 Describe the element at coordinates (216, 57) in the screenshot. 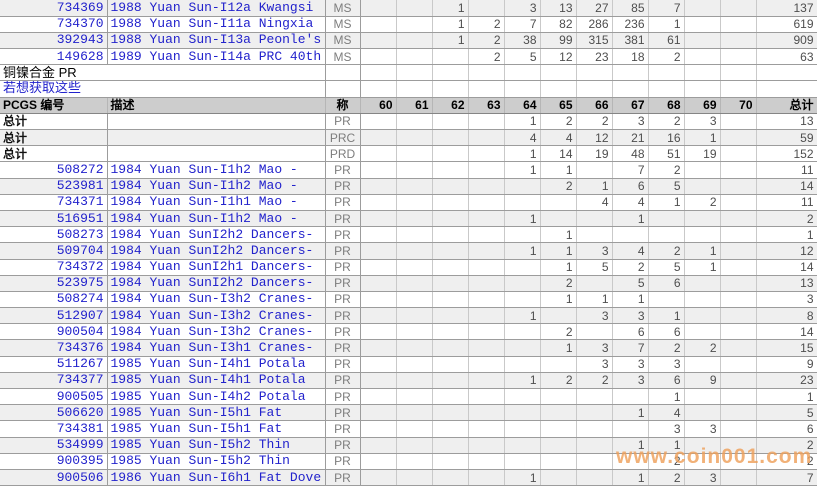

I see `desc-link: 1989 Yuan Sun-I14a PRC 40th` at that location.